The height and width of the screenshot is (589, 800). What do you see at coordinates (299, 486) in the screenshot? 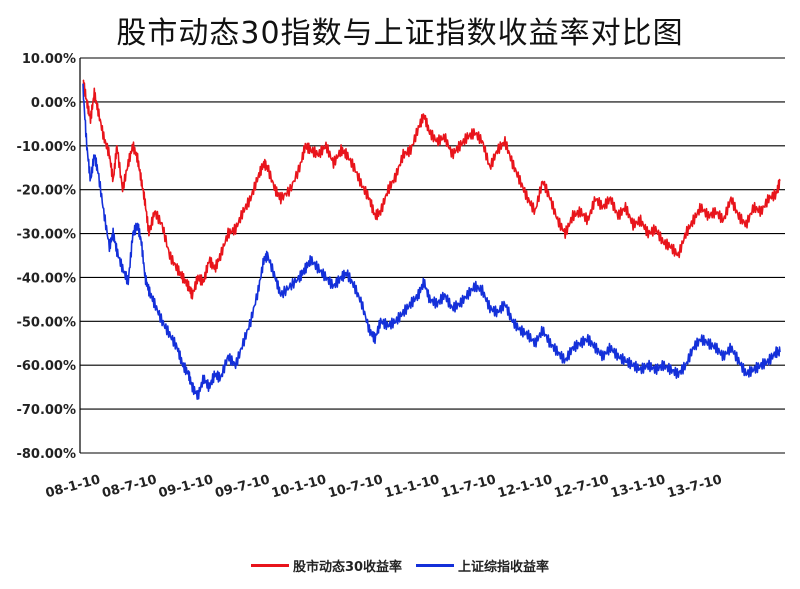
I see `x-tick-label: 10-1-10` at bounding box center [299, 486].